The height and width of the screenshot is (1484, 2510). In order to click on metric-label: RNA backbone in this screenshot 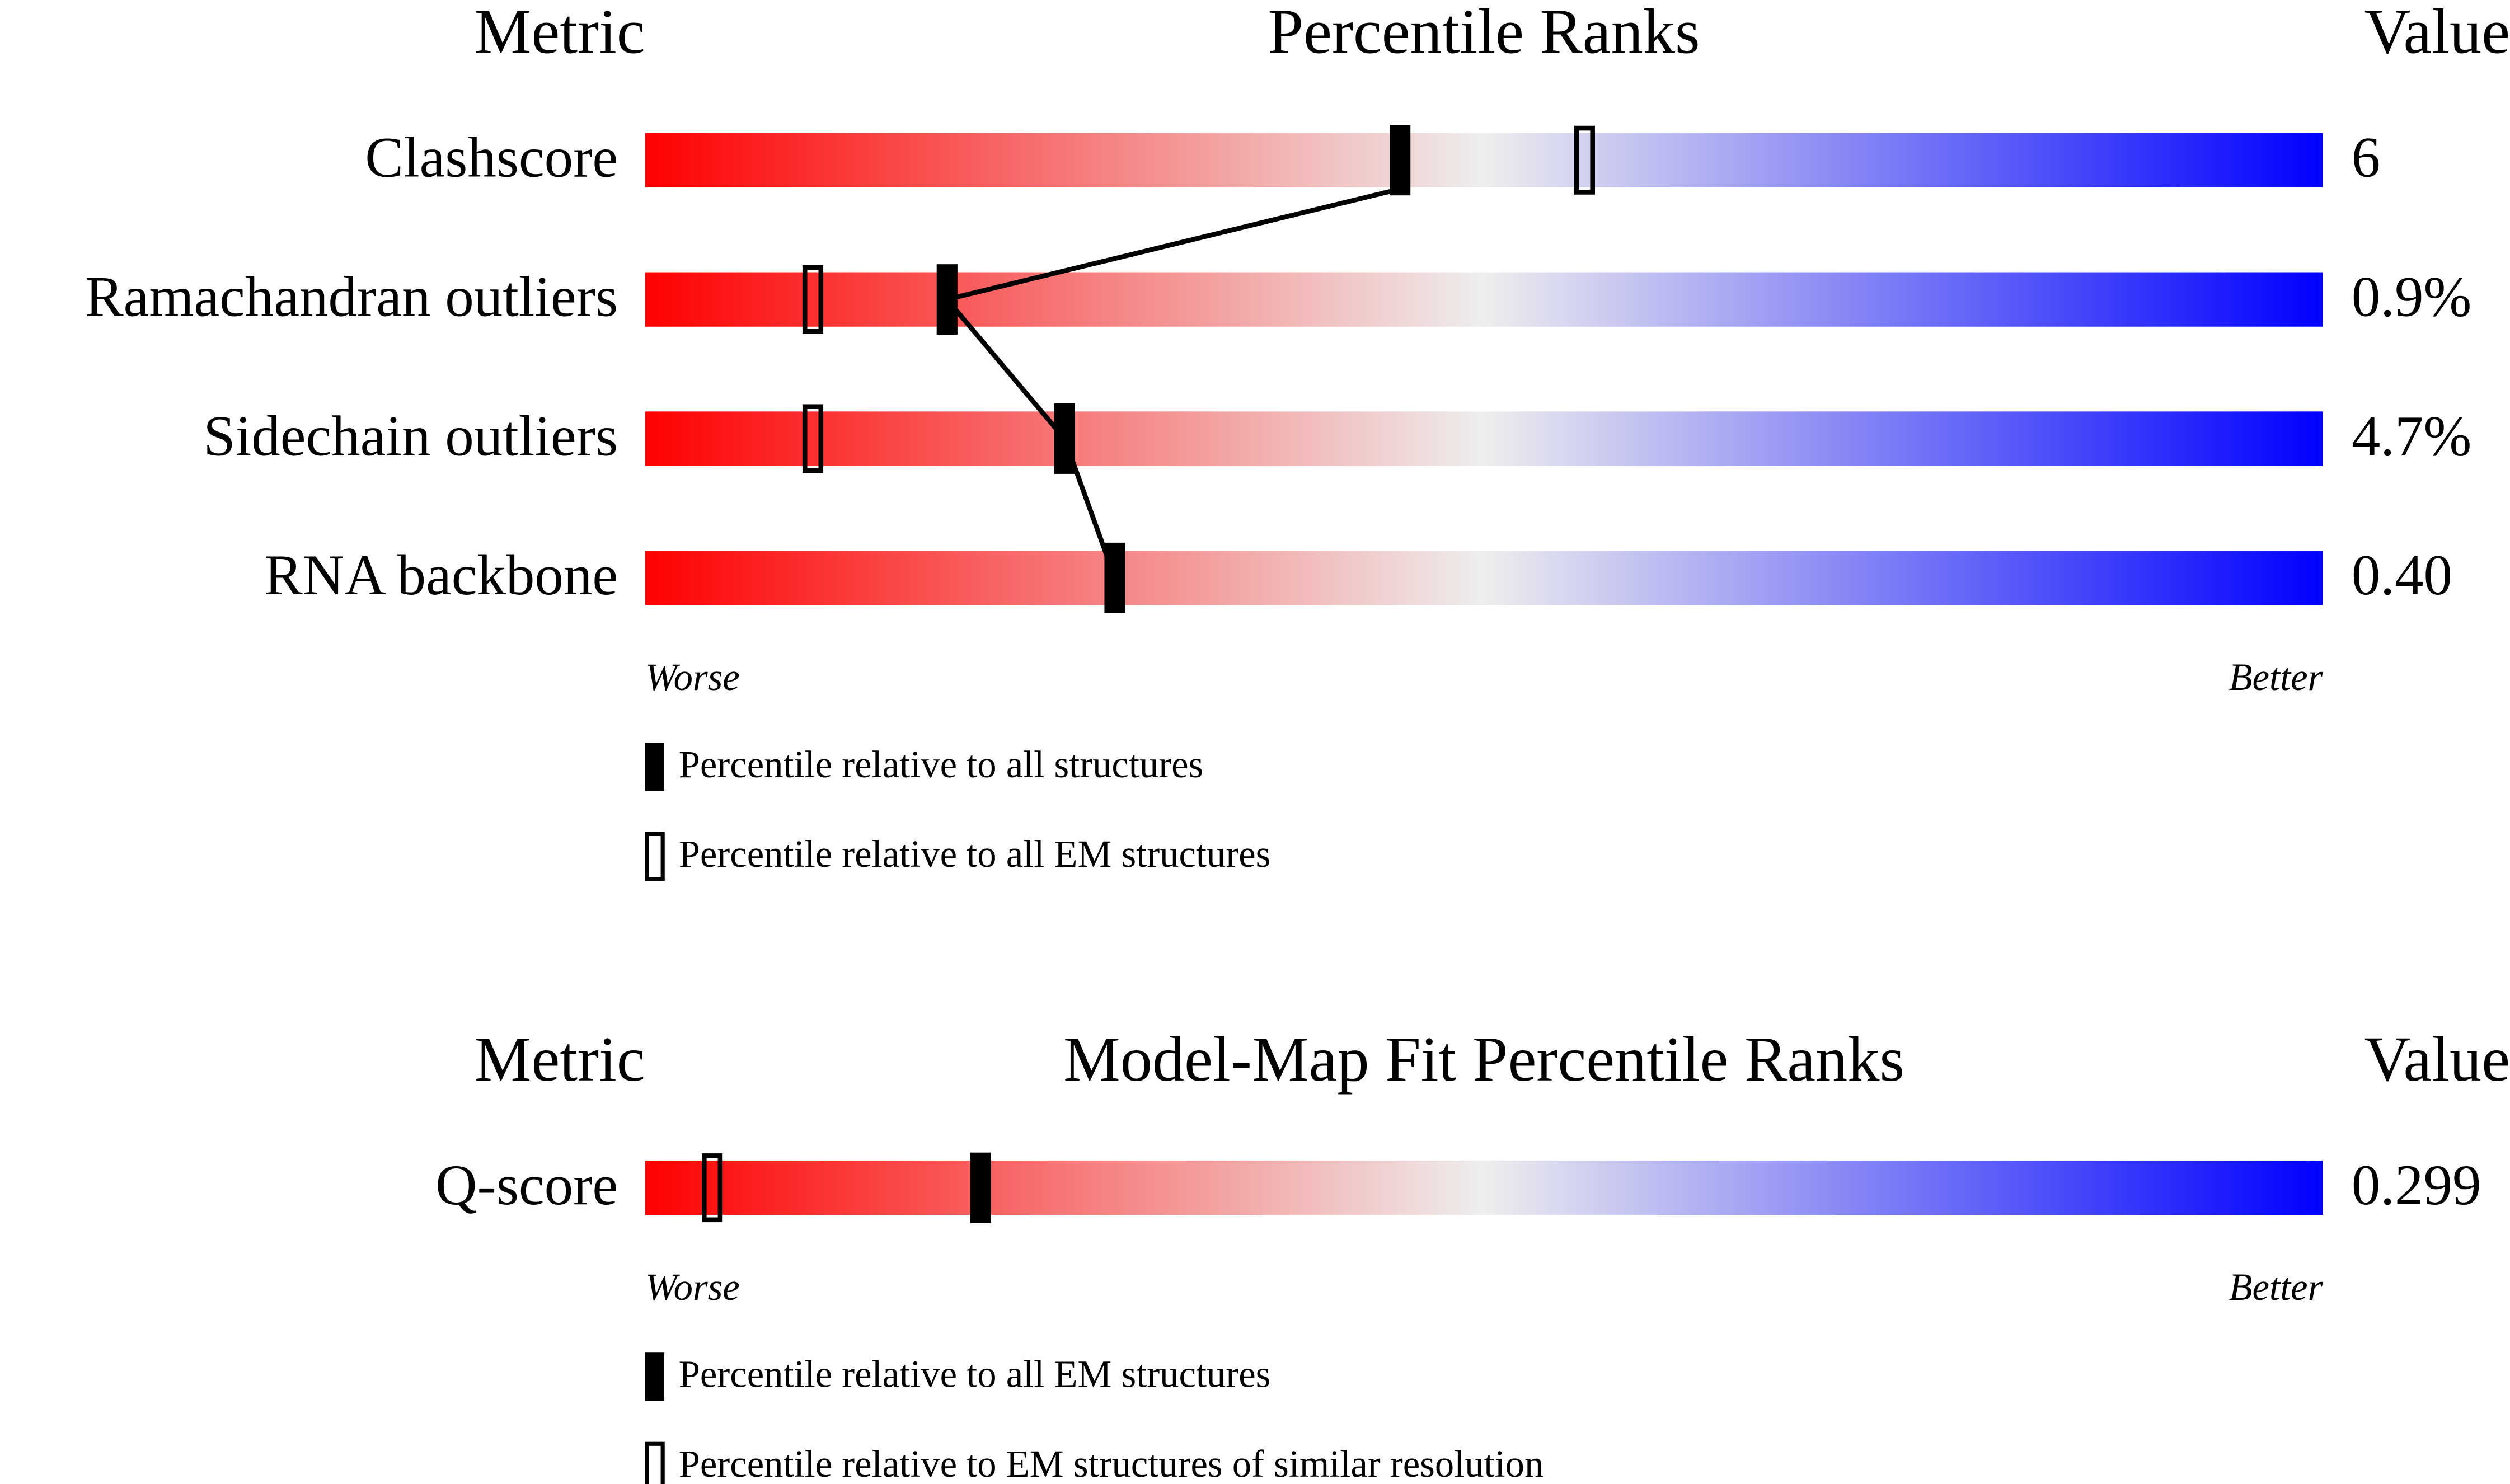, I will do `click(441, 575)`.